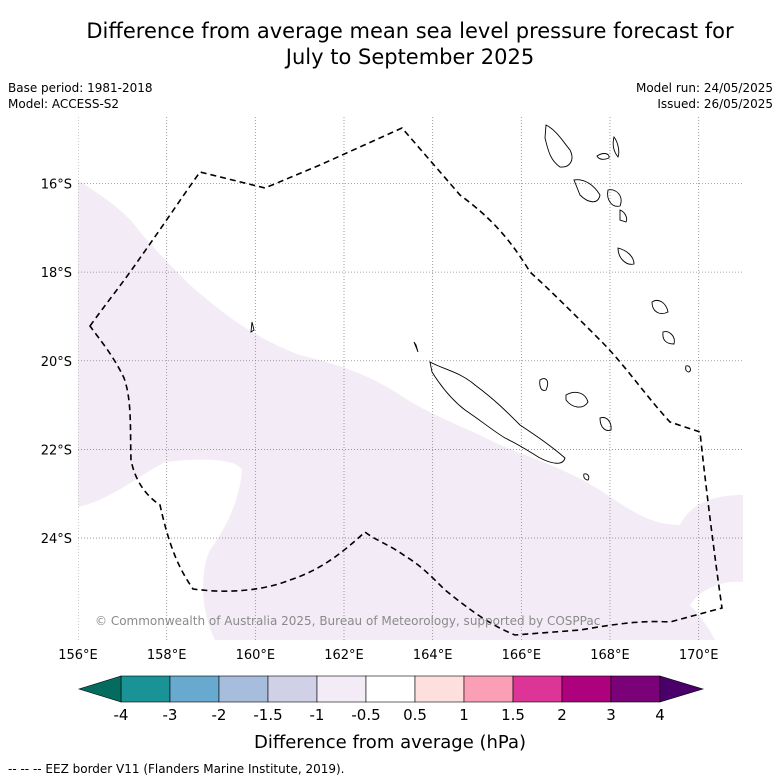 Image resolution: width=781 pixels, height=781 pixels. What do you see at coordinates (586, 477) in the screenshot?
I see `isle-of-pines-coastline` at bounding box center [586, 477].